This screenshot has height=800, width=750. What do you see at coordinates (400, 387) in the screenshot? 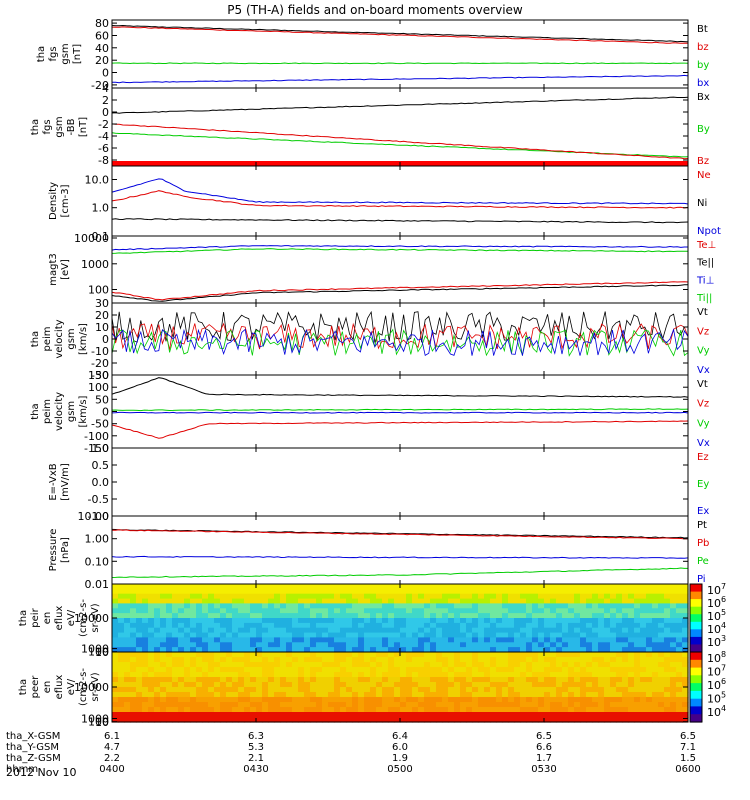
I see `series-line-Vt` at bounding box center [400, 387].